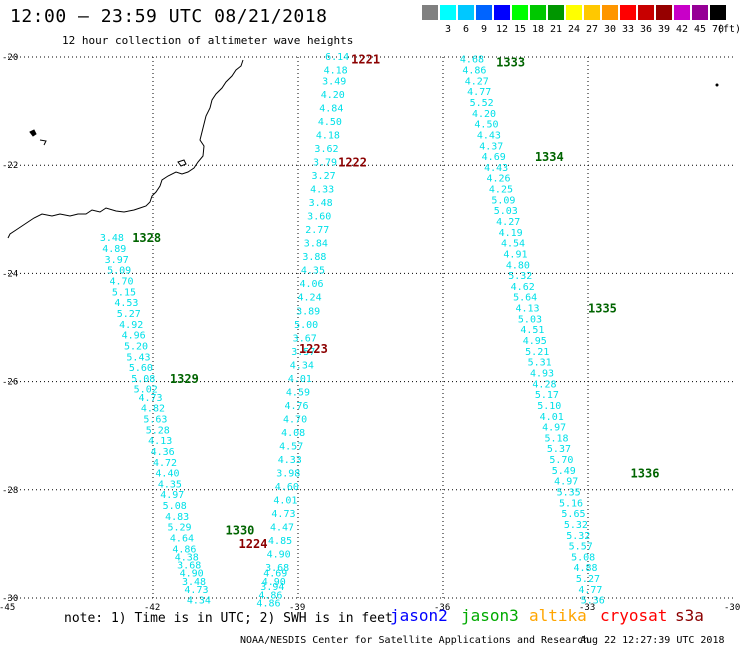 The height and width of the screenshot is (650, 740). I want to click on swh-value: 3.68, so click(277, 568).